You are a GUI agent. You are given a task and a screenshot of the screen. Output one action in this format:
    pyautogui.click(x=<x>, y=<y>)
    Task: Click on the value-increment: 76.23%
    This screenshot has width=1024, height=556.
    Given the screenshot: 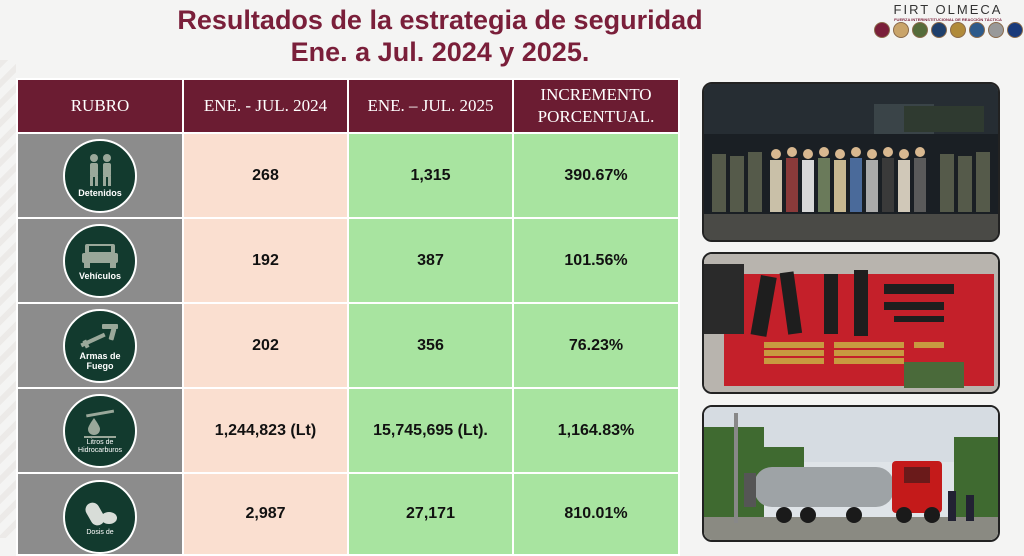 What is the action you would take?
    pyautogui.click(x=596, y=345)
    